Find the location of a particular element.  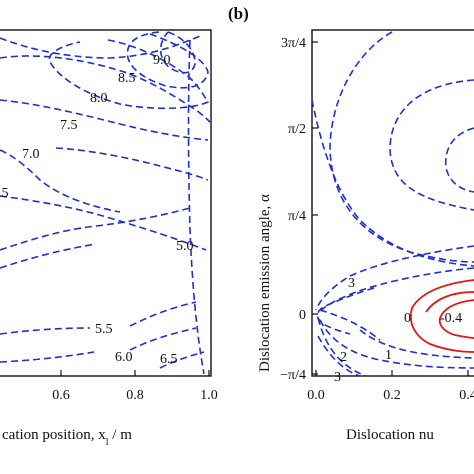

contour-label: 7.5 is located at coordinates (69, 125).